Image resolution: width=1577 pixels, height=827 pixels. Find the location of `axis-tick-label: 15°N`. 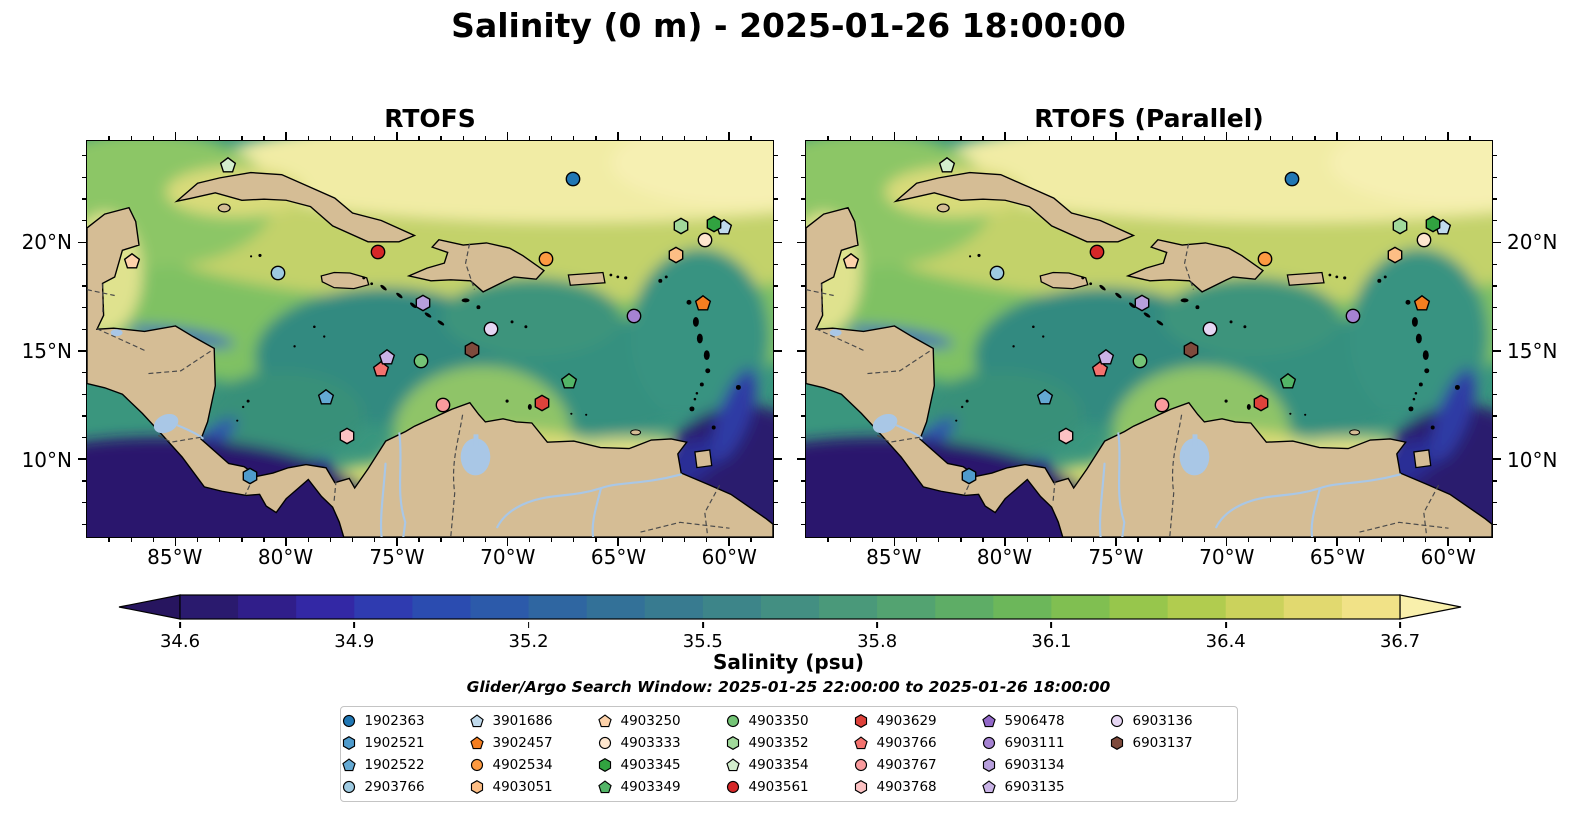

axis-tick-label: 15°N is located at coordinates (46, 350).